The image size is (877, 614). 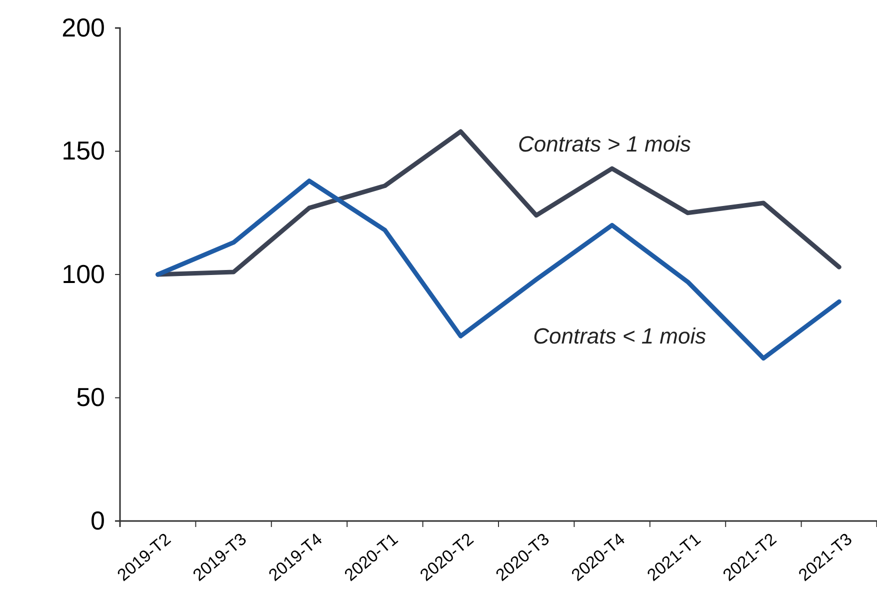 What do you see at coordinates (83, 27) in the screenshot?
I see `y-tick-label: 200` at bounding box center [83, 27].